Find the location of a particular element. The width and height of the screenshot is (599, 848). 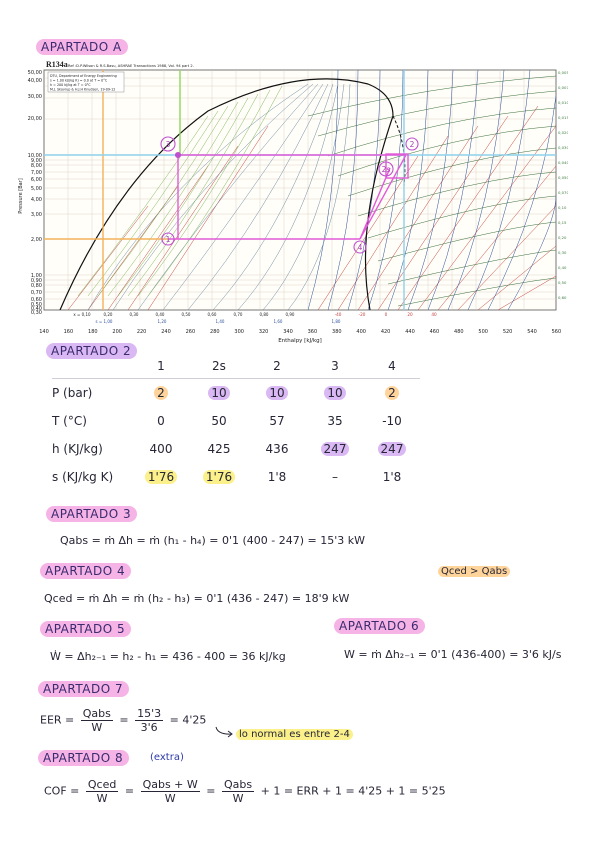

enthalpy-tick: 560 is located at coordinates (557, 332).